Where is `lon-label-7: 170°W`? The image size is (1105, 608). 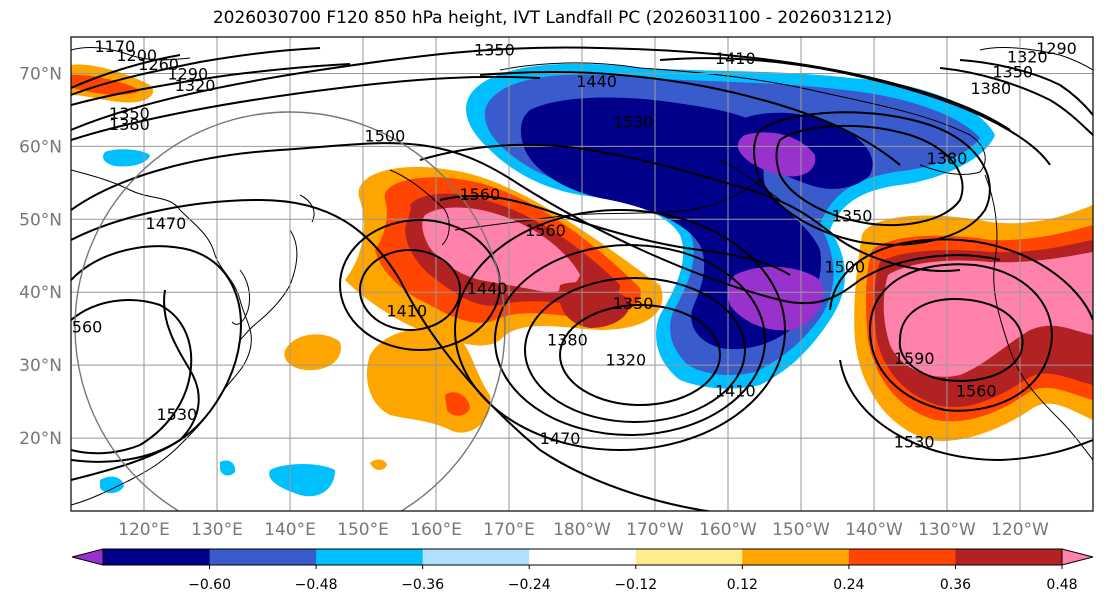 lon-label-7: 170°W is located at coordinates (655, 530).